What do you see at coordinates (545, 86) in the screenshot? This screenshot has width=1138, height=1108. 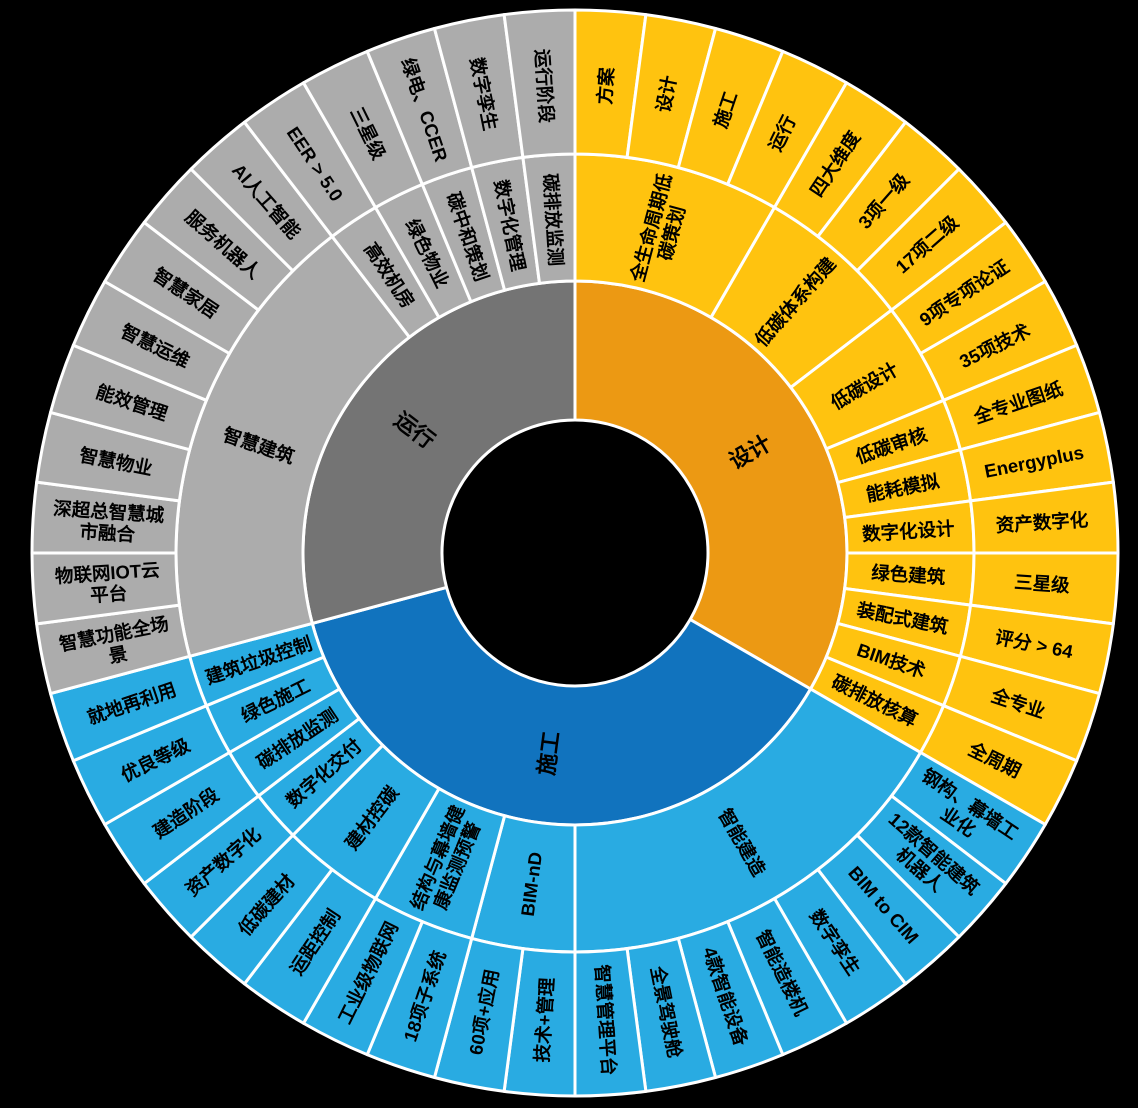 I see `ring-segment-label: 运行阶段` at bounding box center [545, 86].